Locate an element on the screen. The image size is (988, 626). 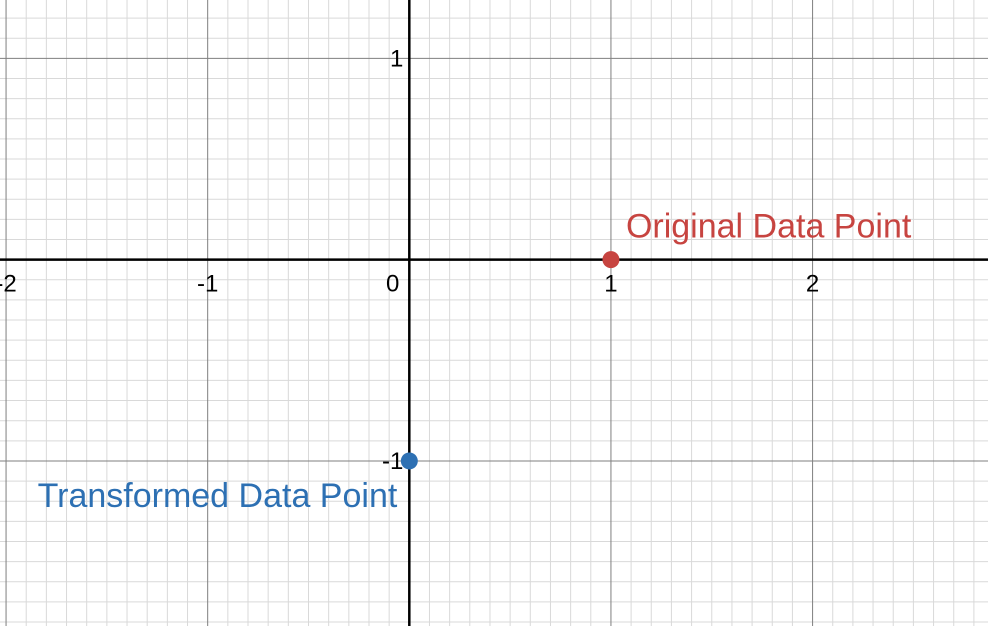
x-tick-label: 0 is located at coordinates (392, 284).